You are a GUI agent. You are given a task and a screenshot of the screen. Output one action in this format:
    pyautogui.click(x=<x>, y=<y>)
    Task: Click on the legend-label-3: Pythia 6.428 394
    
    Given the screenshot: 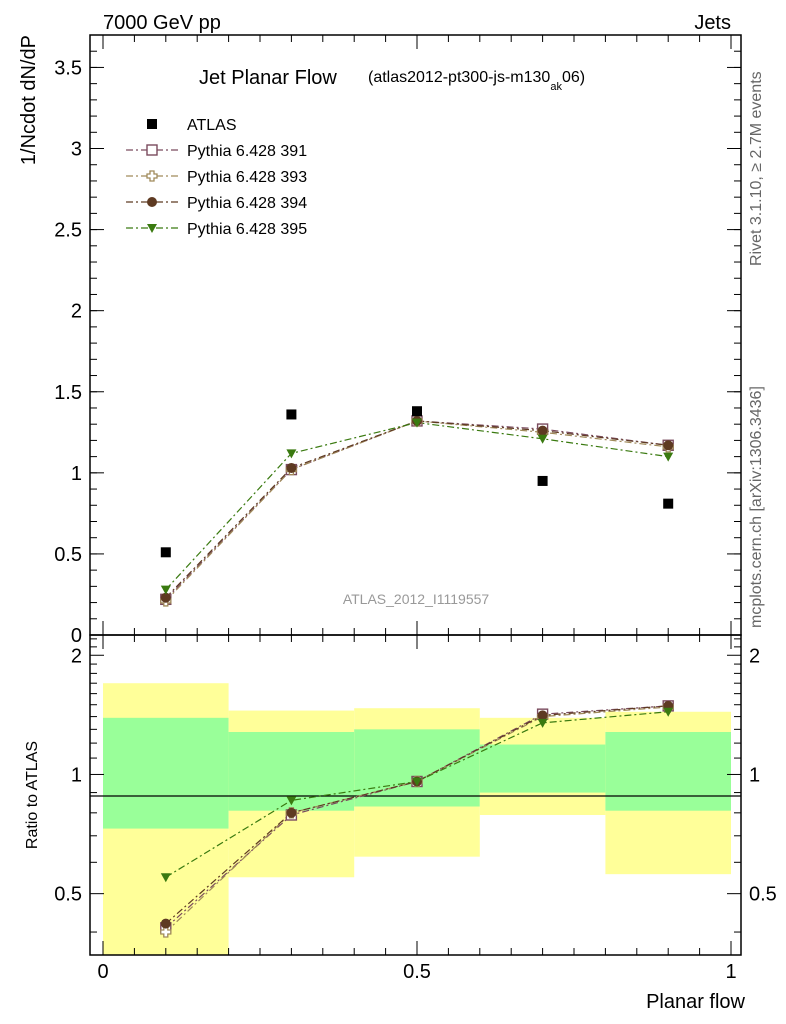 What is the action you would take?
    pyautogui.click(x=247, y=203)
    